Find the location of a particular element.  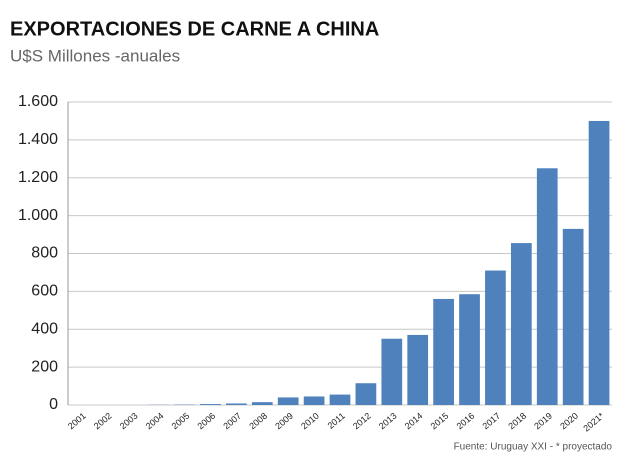

y-tick-label: 400 is located at coordinates (44, 328).